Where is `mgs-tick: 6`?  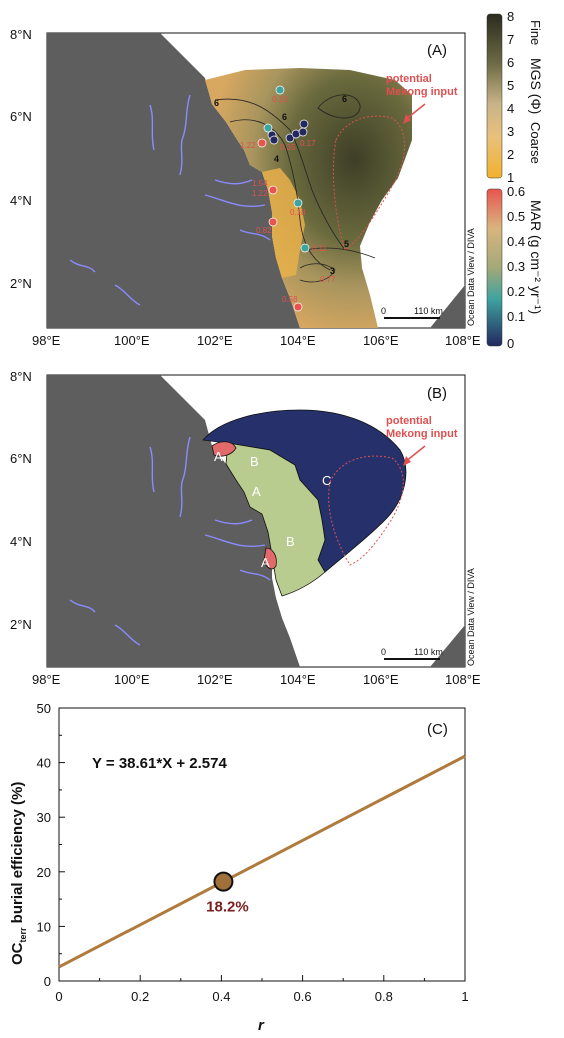
mgs-tick: 6 is located at coordinates (510, 62).